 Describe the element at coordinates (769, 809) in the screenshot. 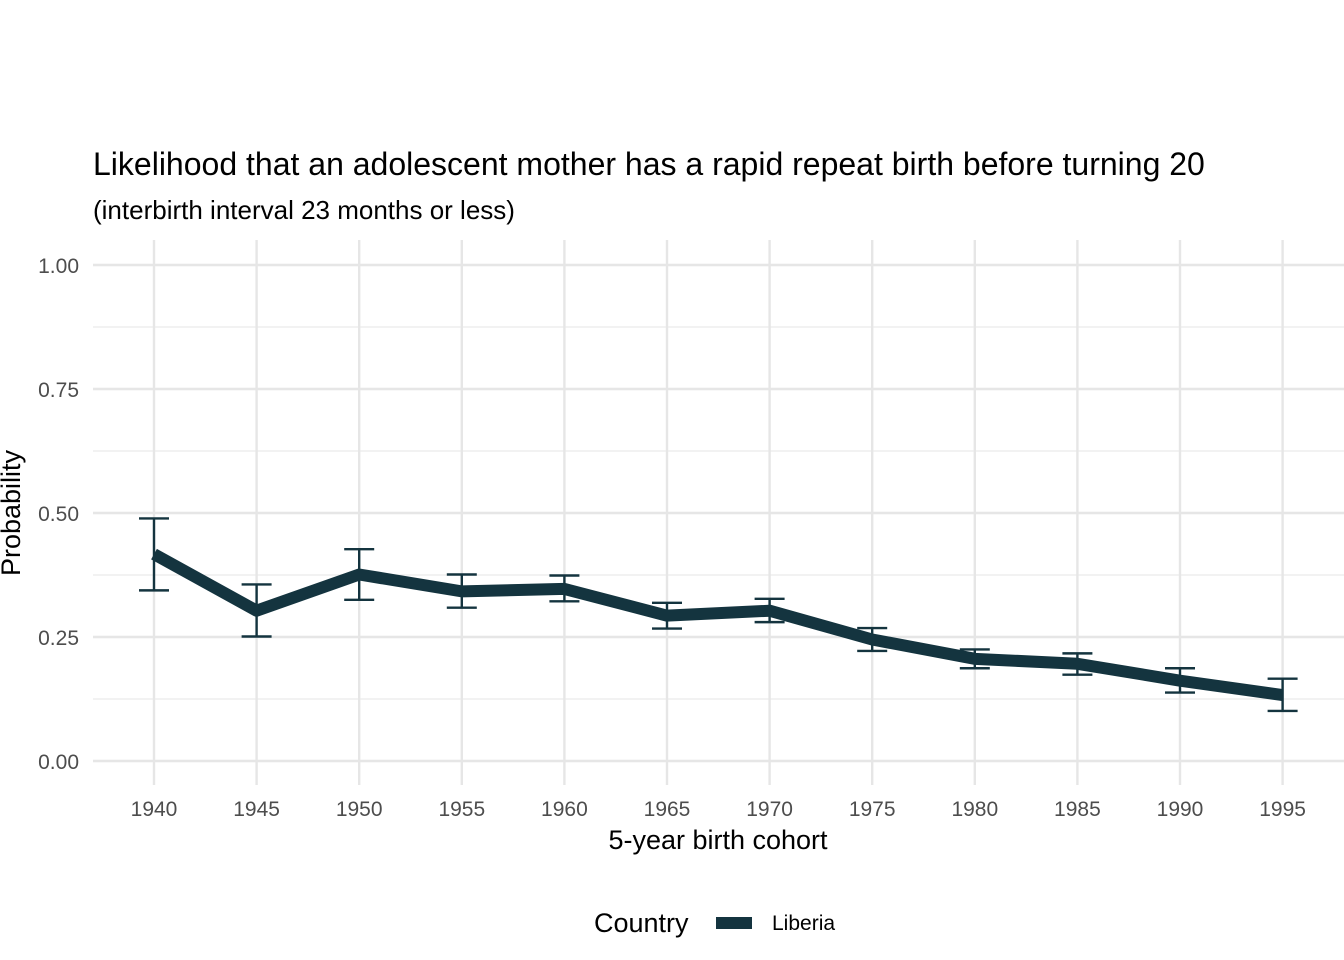

I see `x-tick-label: 1970` at that location.